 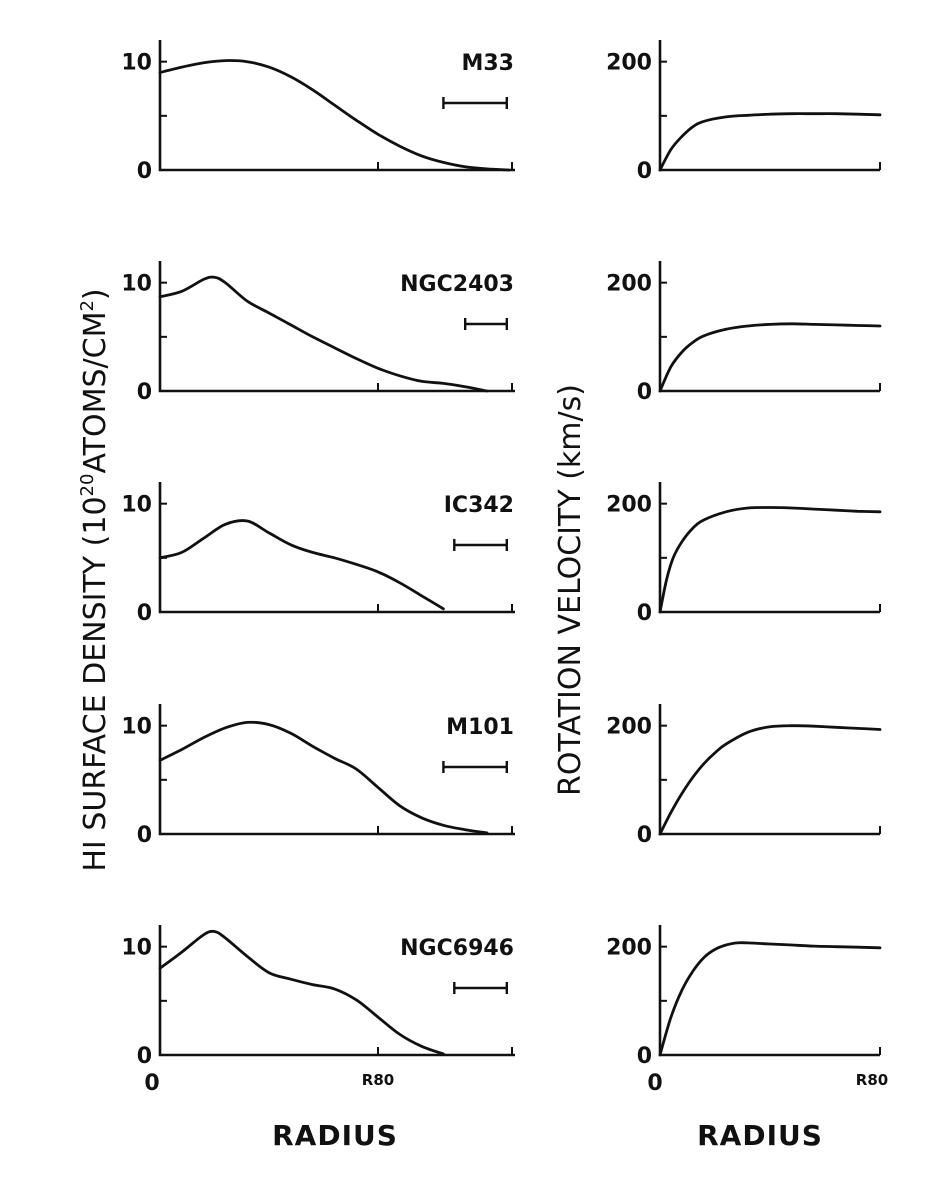 I want to click on y-tick-label-m101-density: 10, so click(x=136, y=727).